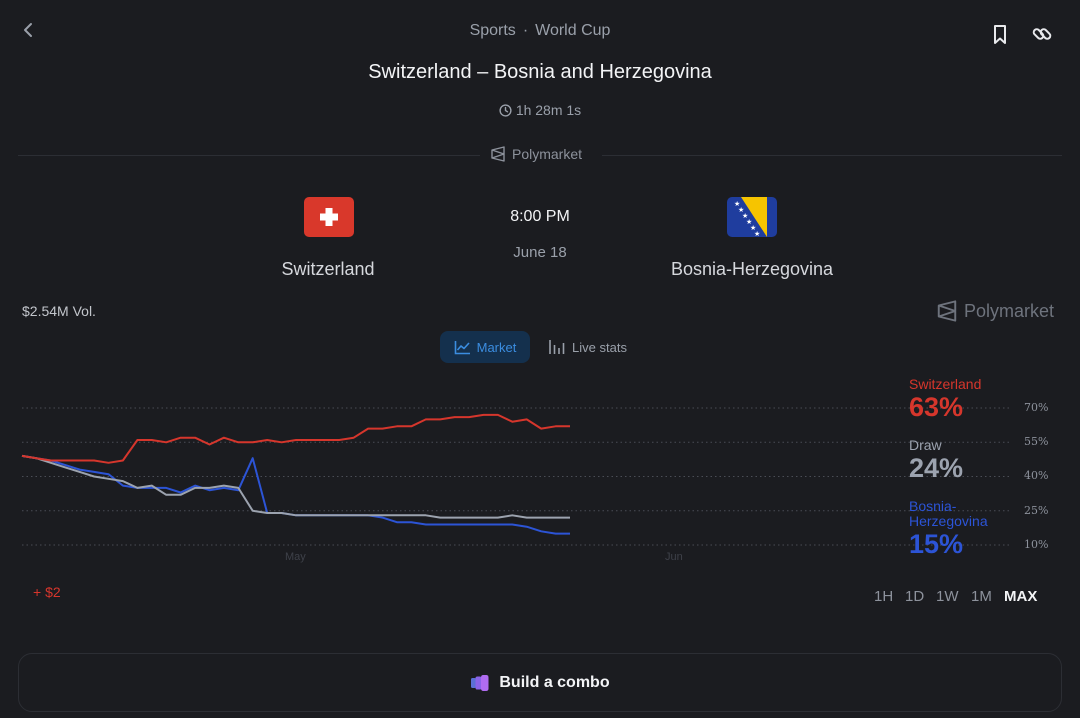  What do you see at coordinates (548, 110) in the screenshot?
I see `countdown-text: 1h 28m 1s` at bounding box center [548, 110].